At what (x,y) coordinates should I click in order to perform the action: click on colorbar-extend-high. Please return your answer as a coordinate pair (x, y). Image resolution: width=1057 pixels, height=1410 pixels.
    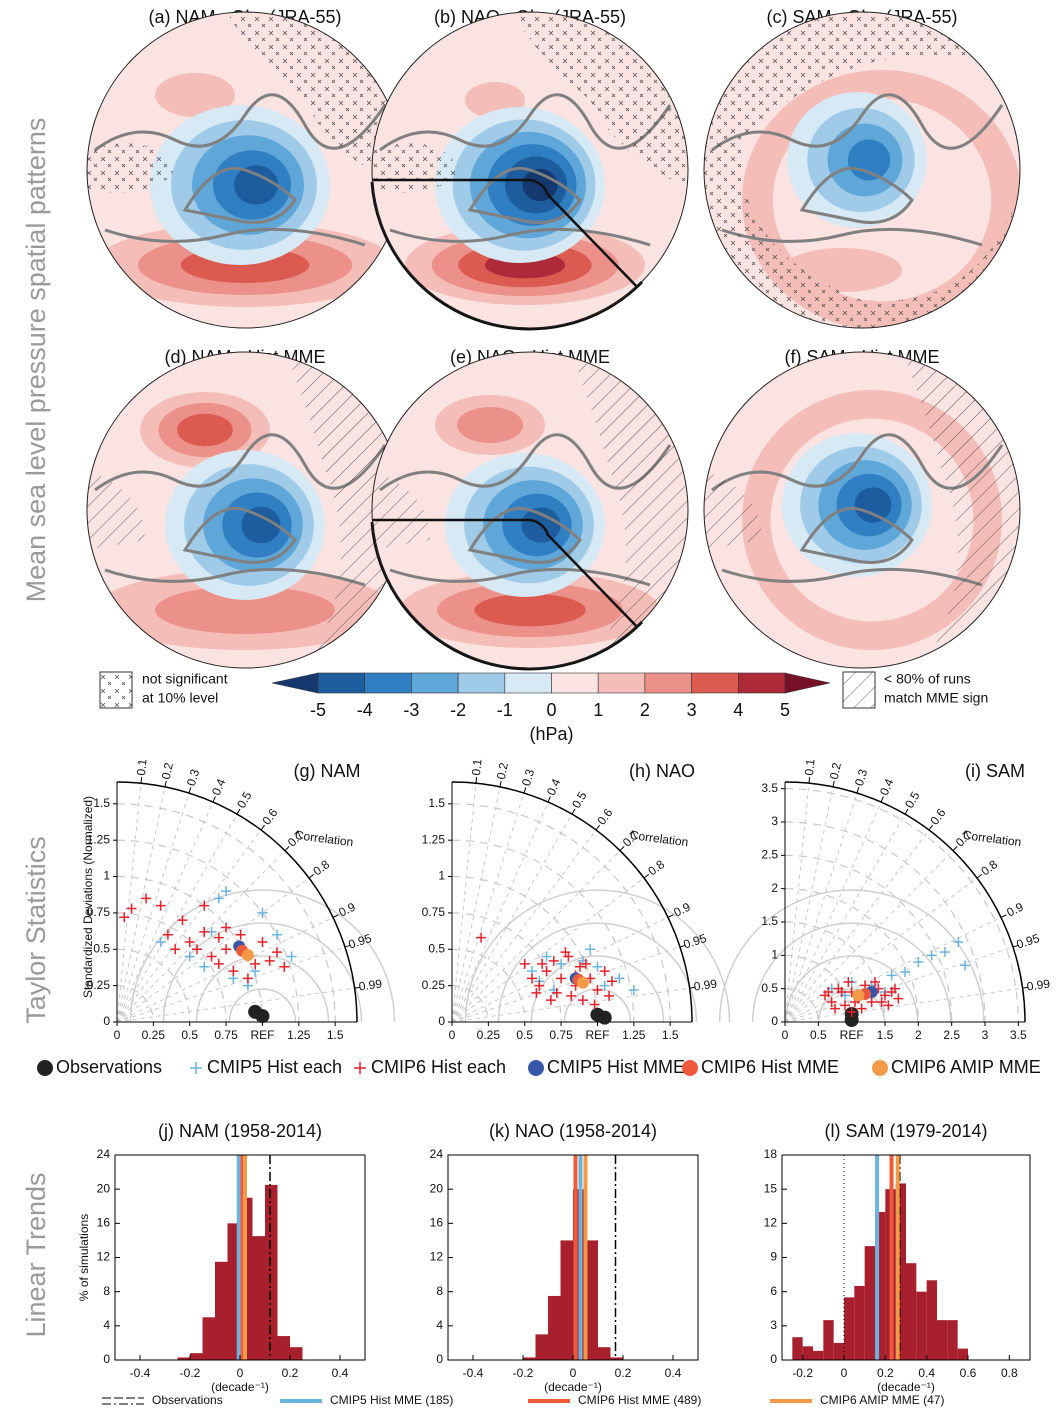
    Looking at the image, I should click on (807, 683).